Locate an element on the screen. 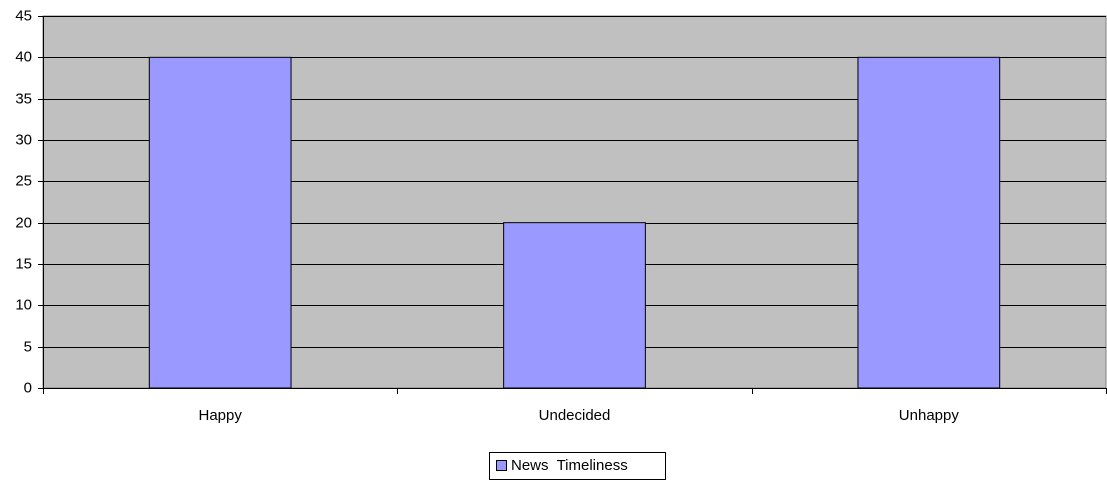 The height and width of the screenshot is (480, 1107). legend: News Timeliness is located at coordinates (577, 466).